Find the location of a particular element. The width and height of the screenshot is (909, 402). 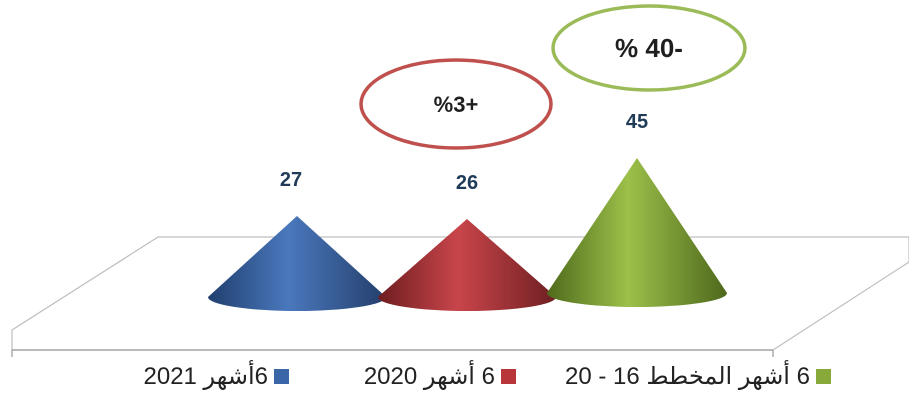

annotation-bubble-2020: %3+ is located at coordinates (456, 104).